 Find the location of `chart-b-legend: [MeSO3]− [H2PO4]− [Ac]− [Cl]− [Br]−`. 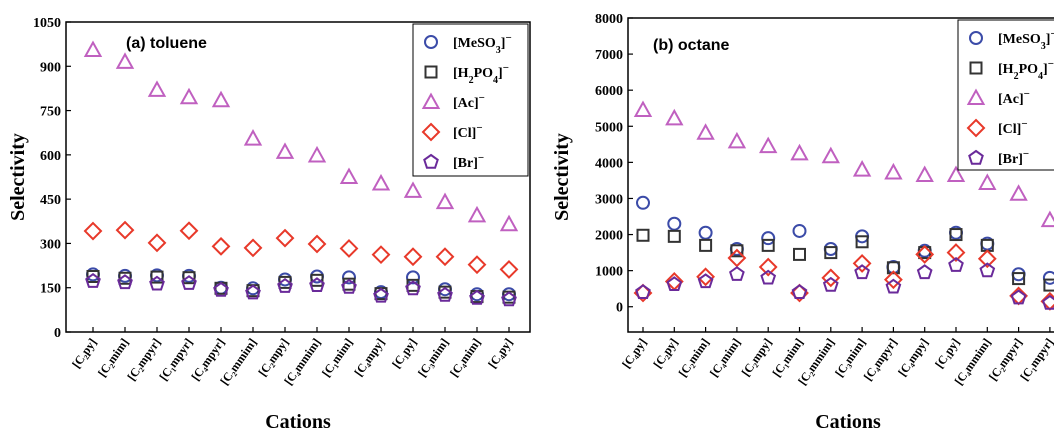

chart-b-legend: [MeSO3]− [H2PO4]− [Ac]− [Cl]− [Br]− is located at coordinates (1005, 95).